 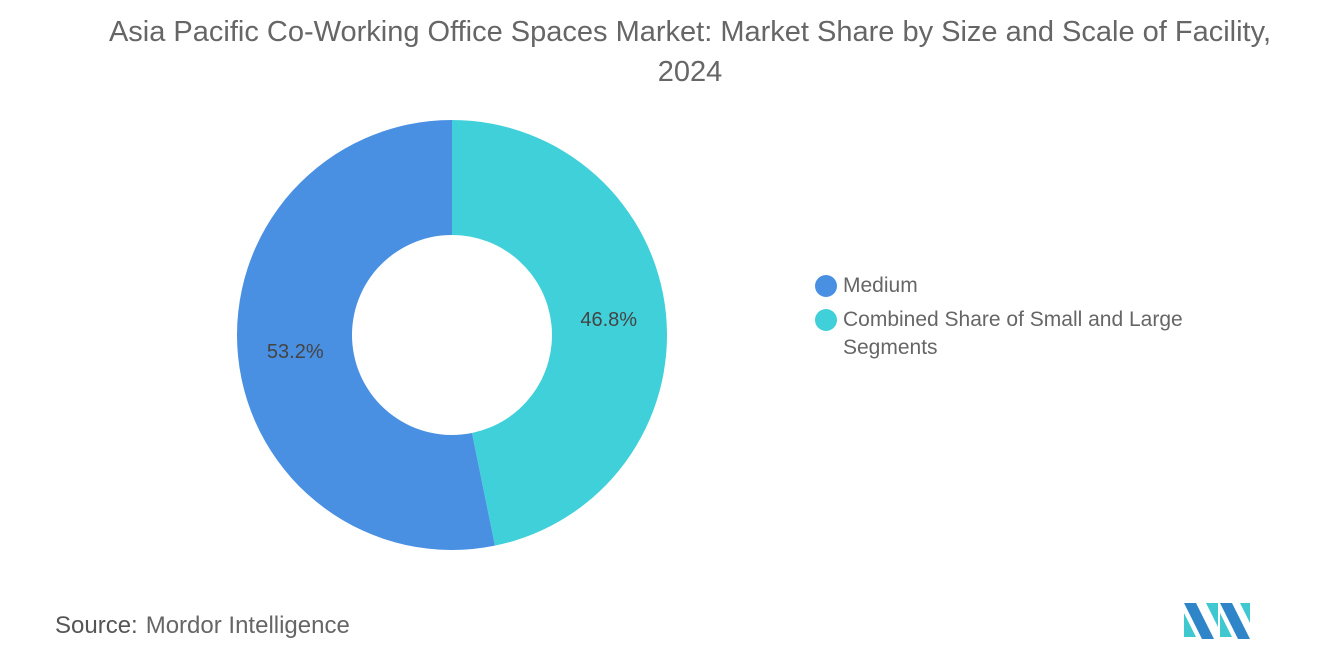 What do you see at coordinates (608, 320) in the screenshot?
I see `slice-label-0: 46.8%` at bounding box center [608, 320].